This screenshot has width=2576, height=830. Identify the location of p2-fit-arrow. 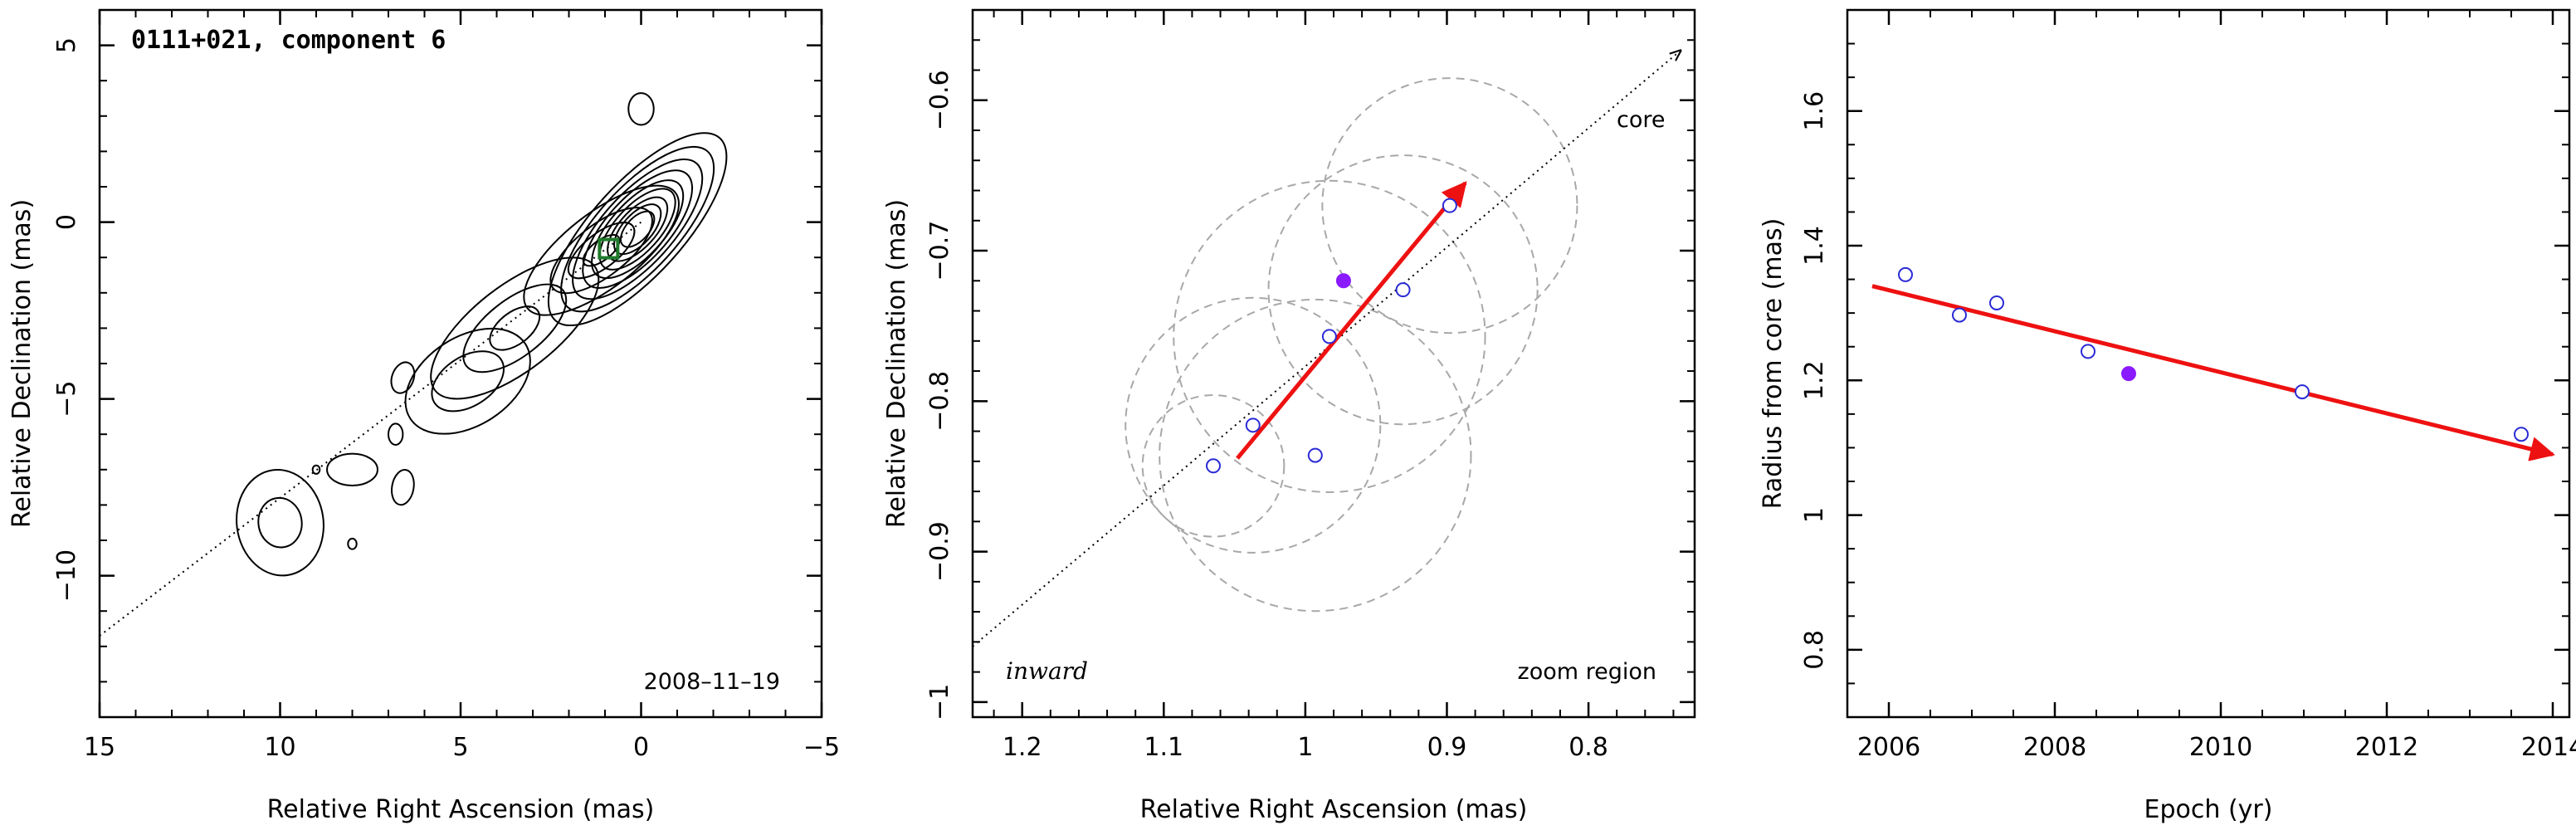
(1351, 320).